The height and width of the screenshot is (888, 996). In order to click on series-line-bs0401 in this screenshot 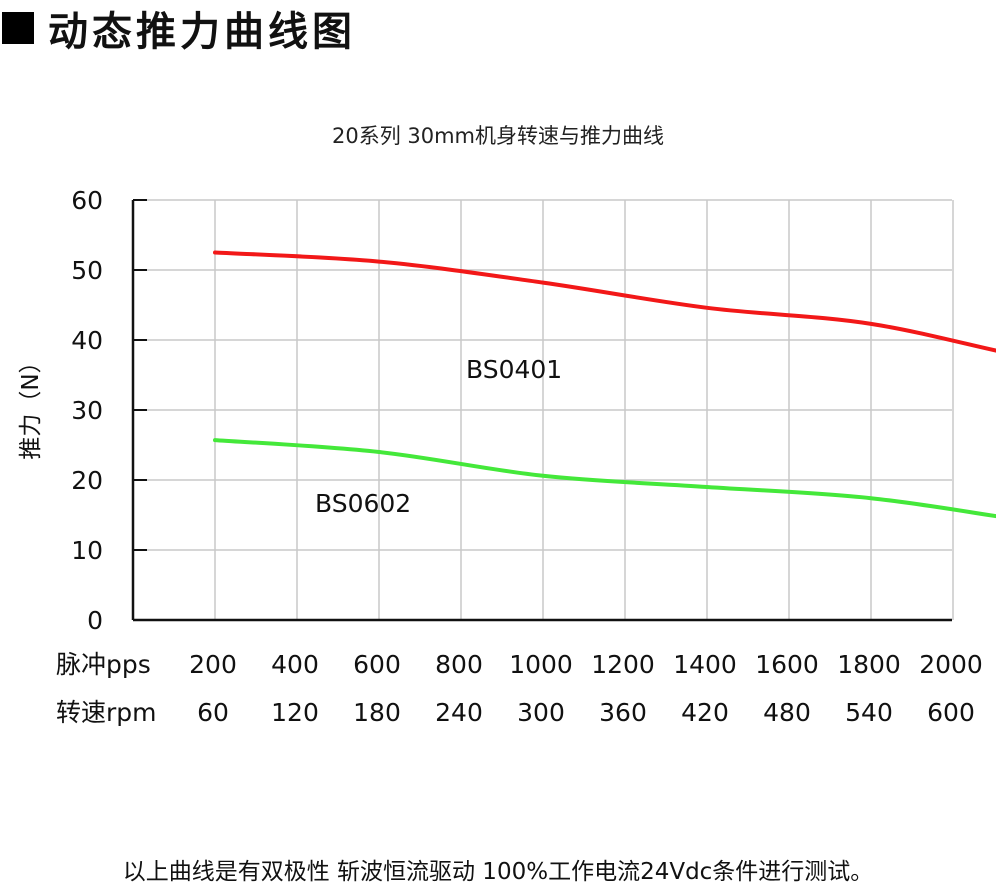, I will do `click(604, 301)`.